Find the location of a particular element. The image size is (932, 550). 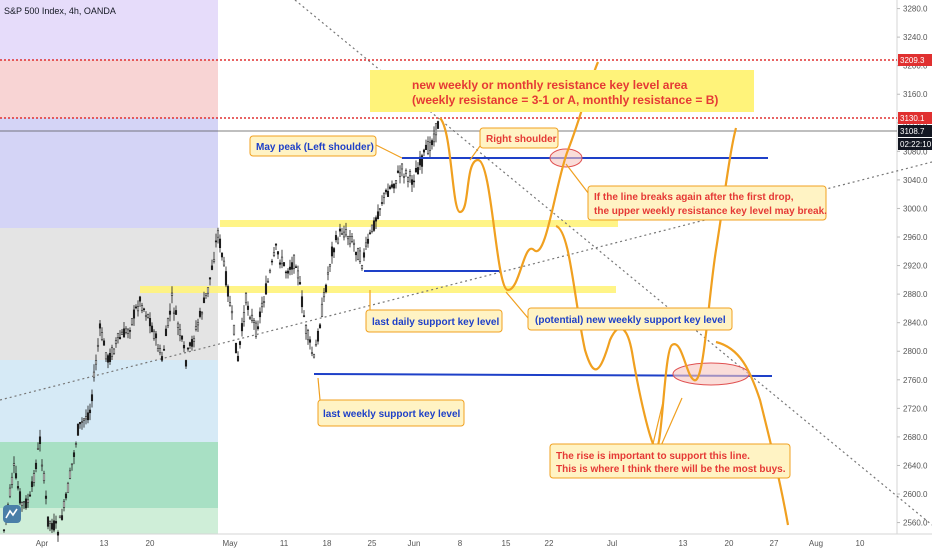

rise-connector-right is located at coordinates (671, 423).